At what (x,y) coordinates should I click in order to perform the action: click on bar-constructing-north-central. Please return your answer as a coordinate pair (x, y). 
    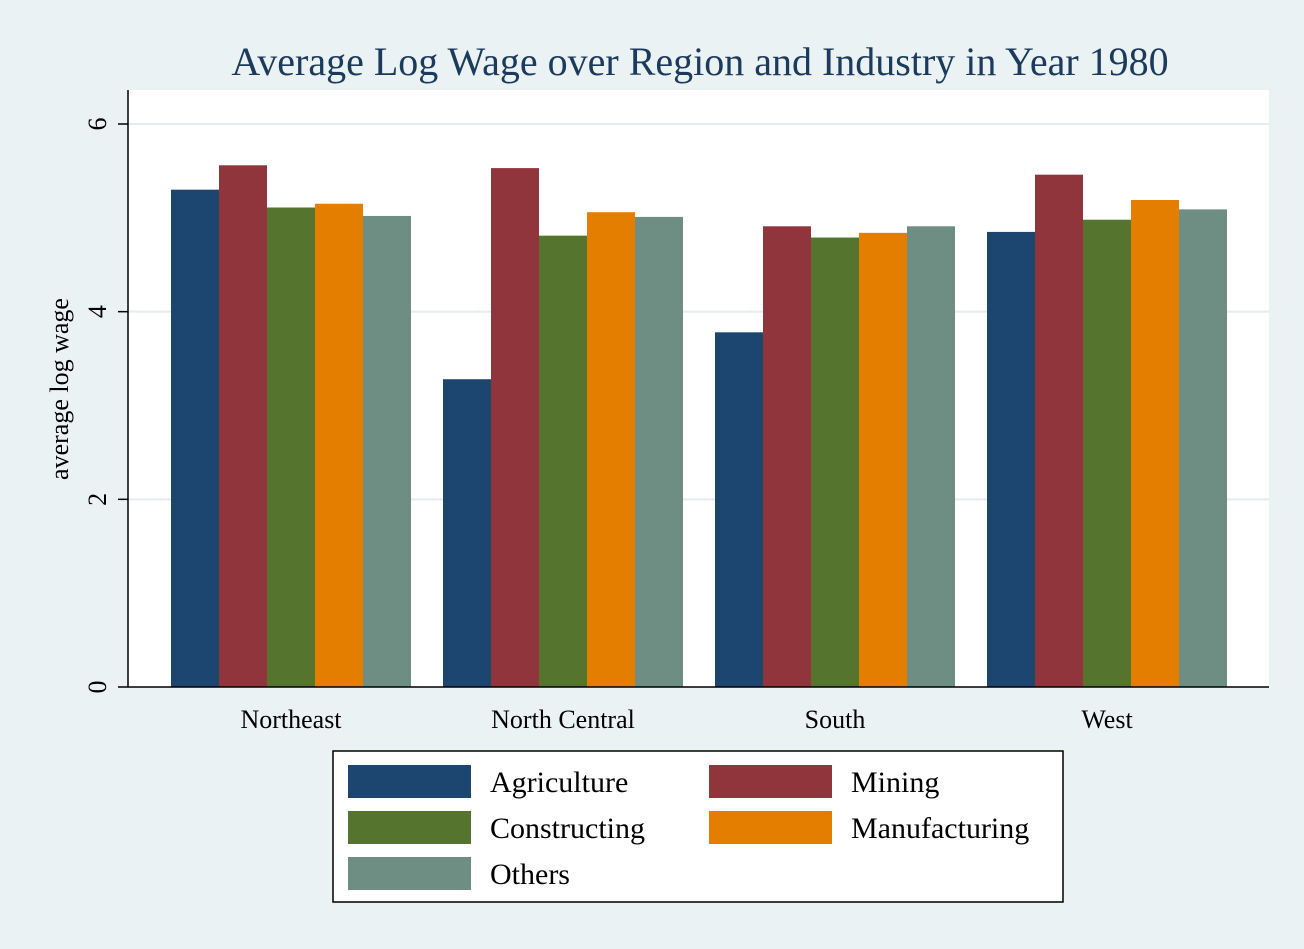
    Looking at the image, I should click on (563, 461).